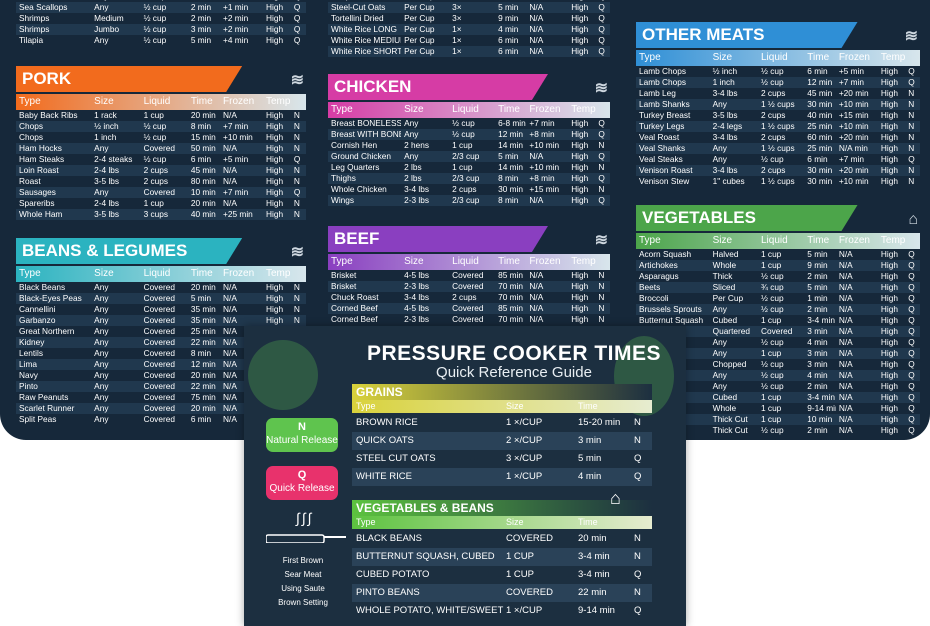 The image size is (930, 626). I want to click on table-cell: 40 min, so click(820, 115).